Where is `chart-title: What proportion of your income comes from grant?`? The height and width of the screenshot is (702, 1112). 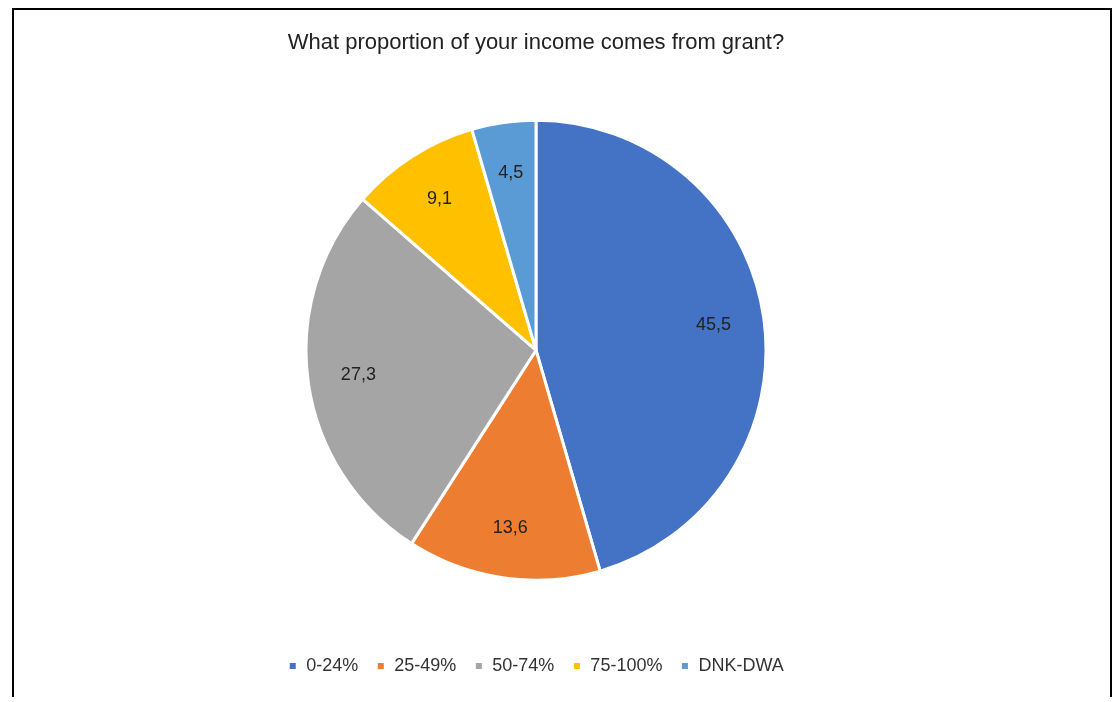
chart-title: What proportion of your income comes from grant? is located at coordinates (536, 42).